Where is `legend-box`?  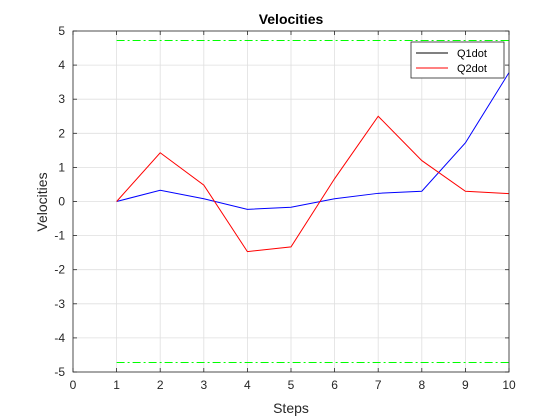 legend-box is located at coordinates (457, 60).